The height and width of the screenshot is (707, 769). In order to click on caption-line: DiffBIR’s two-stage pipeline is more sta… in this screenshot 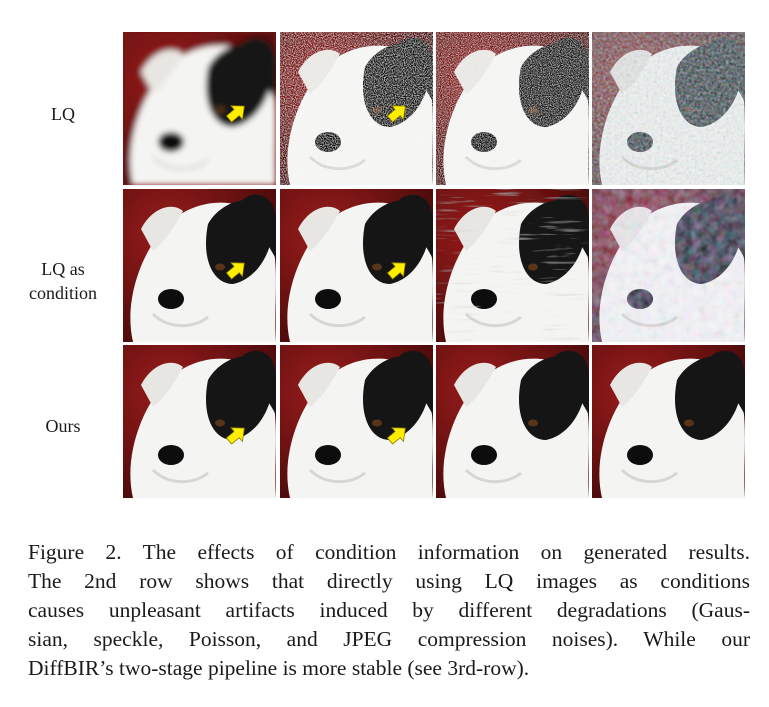, I will do `click(279, 668)`.